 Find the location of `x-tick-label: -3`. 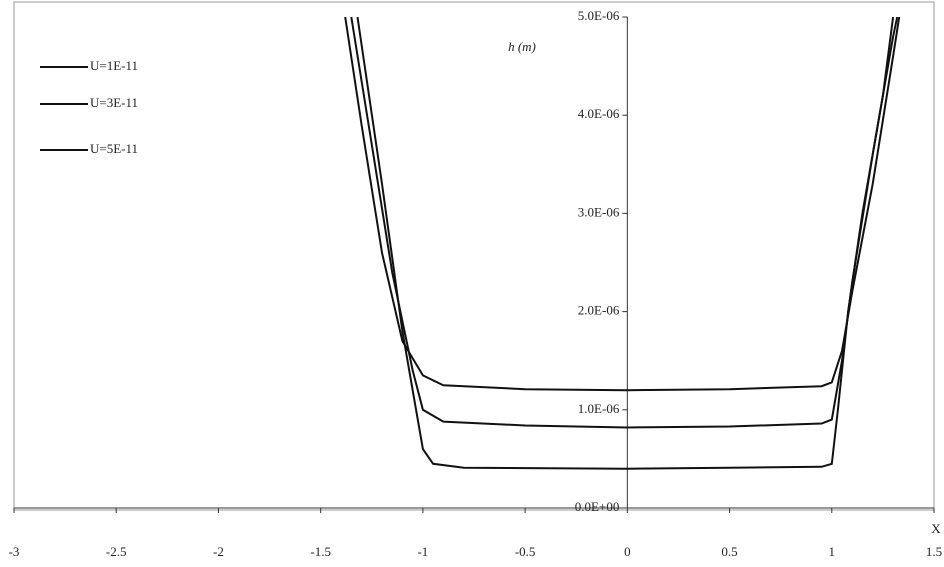

x-tick-label: -3 is located at coordinates (14, 551).